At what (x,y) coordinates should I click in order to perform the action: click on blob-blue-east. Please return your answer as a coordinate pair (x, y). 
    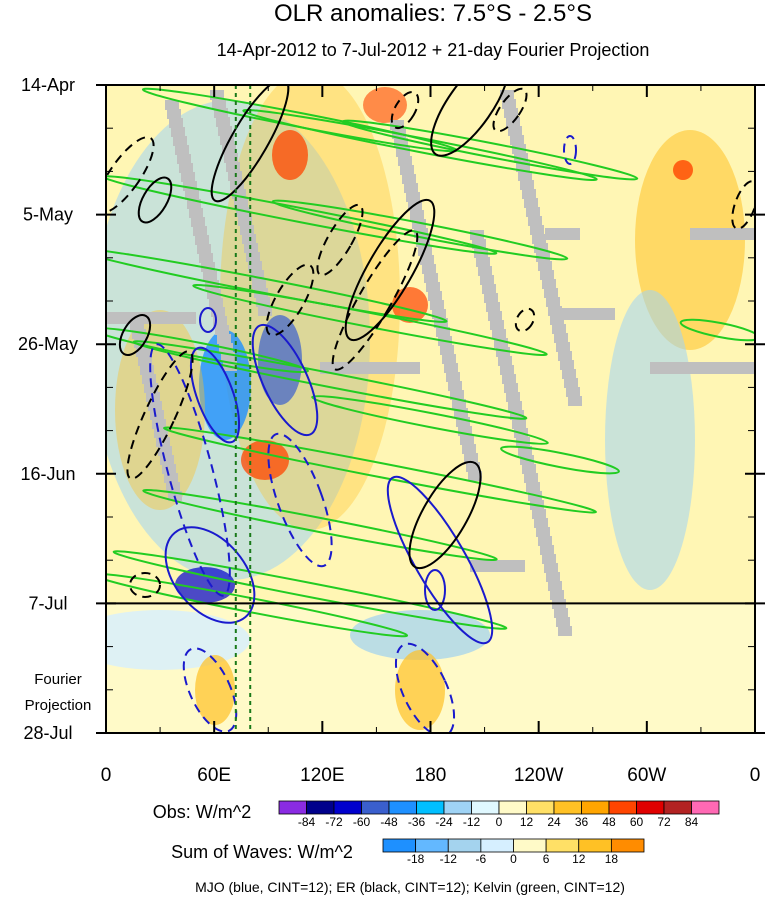
    Looking at the image, I should click on (650, 440).